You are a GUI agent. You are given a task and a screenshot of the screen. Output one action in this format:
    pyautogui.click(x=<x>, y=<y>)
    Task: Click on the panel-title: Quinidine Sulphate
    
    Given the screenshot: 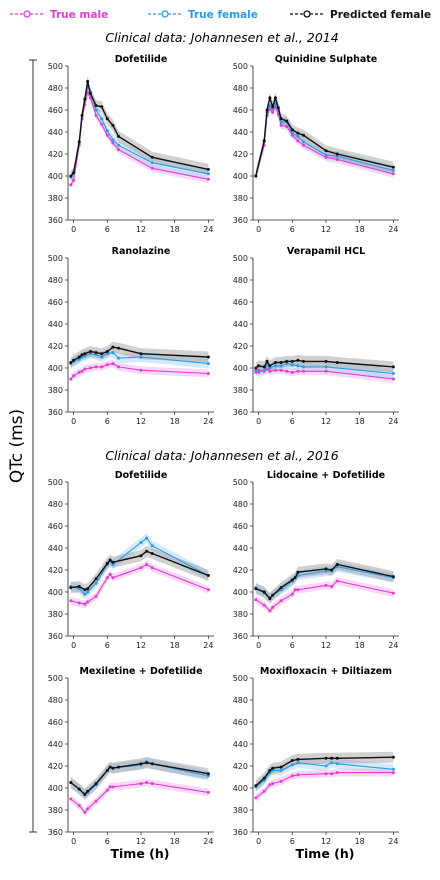 What is the action you would take?
    pyautogui.click(x=326, y=59)
    